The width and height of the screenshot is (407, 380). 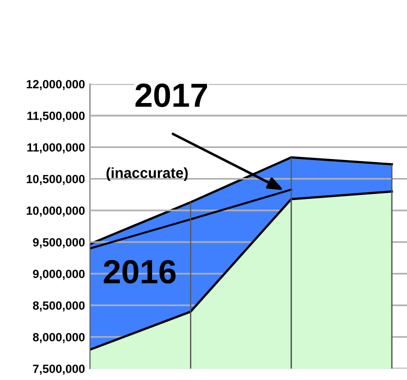 I want to click on y-tick-label: 11,500,000, so click(x=56, y=117).